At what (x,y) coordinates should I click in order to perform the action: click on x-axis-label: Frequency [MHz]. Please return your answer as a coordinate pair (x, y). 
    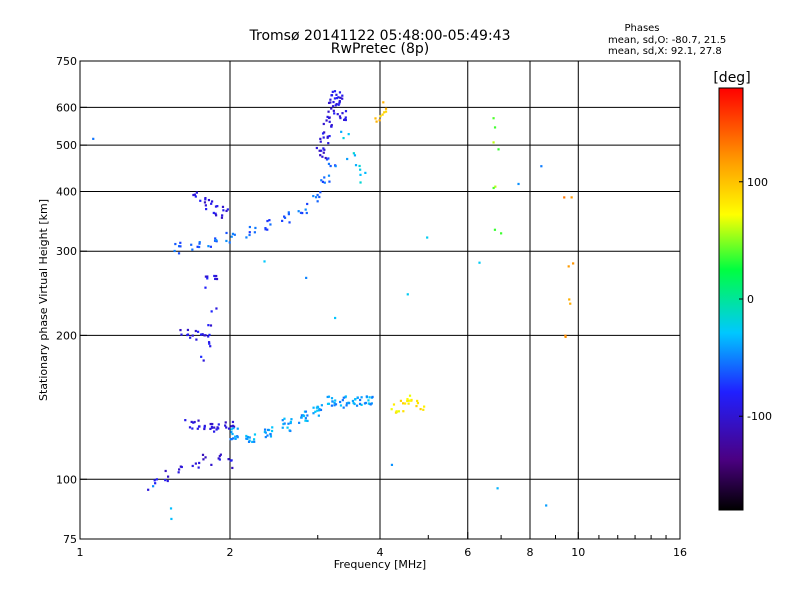
    Looking at the image, I should click on (380, 564).